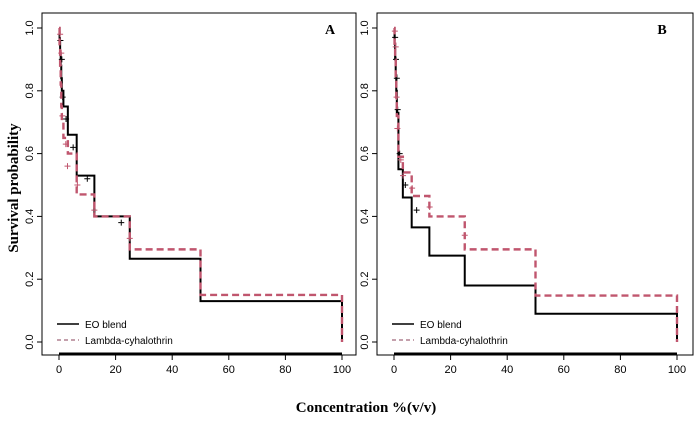  Describe the element at coordinates (661, 30) in the screenshot. I see `panel-label: B` at that location.